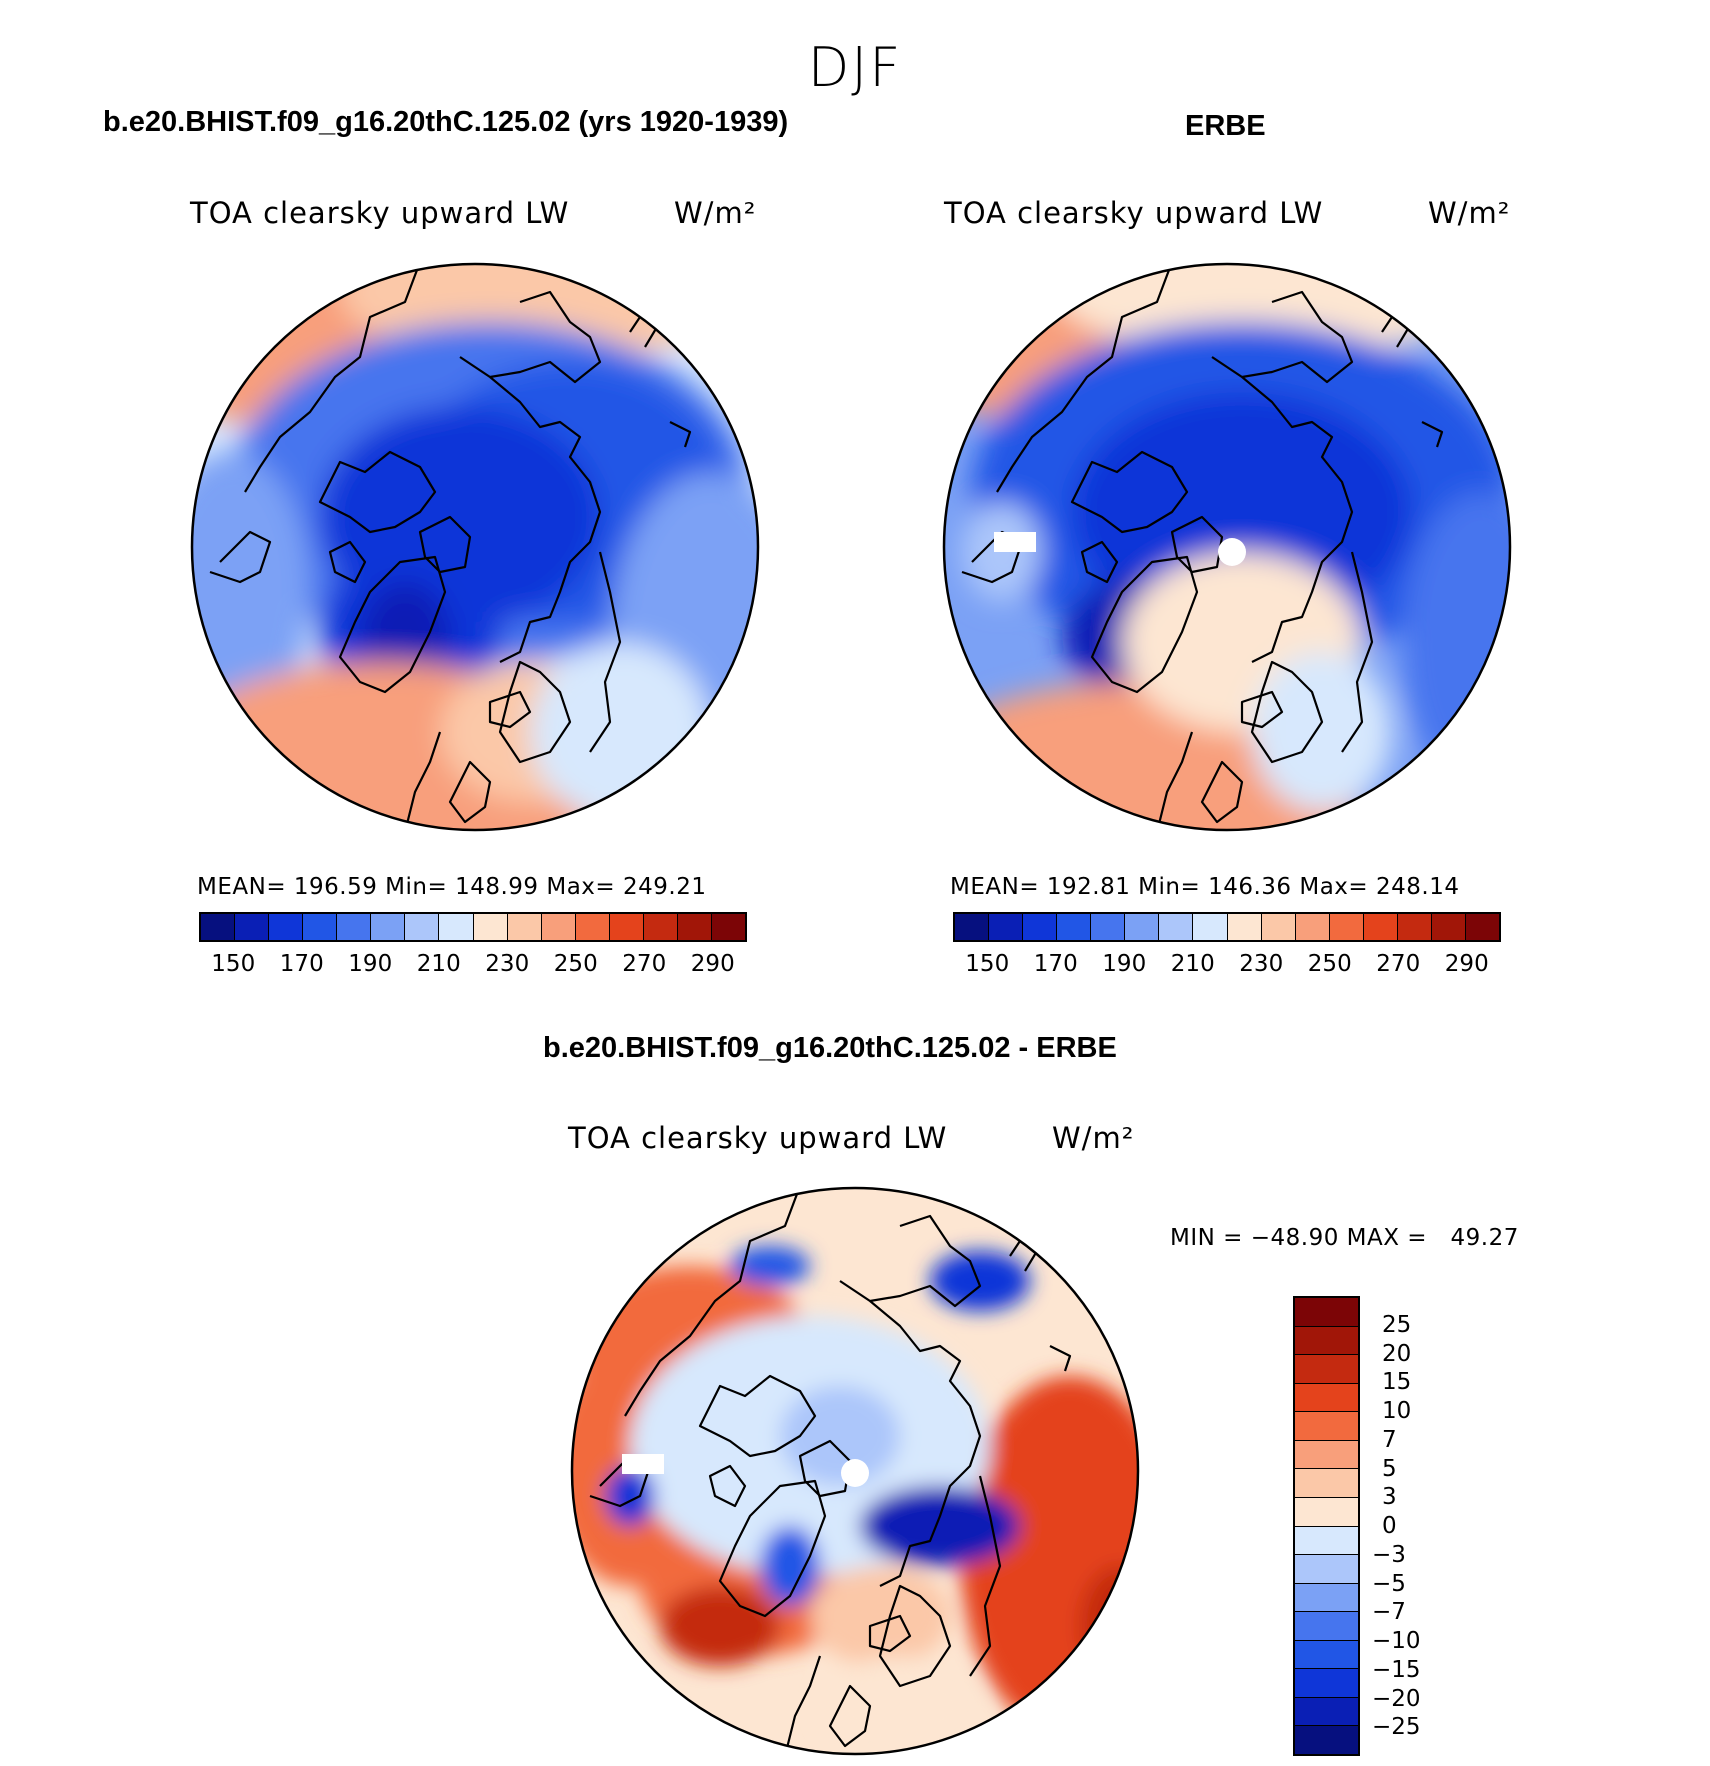 The image size is (1710, 1766). I want to click on model-colorbar, so click(473, 927).